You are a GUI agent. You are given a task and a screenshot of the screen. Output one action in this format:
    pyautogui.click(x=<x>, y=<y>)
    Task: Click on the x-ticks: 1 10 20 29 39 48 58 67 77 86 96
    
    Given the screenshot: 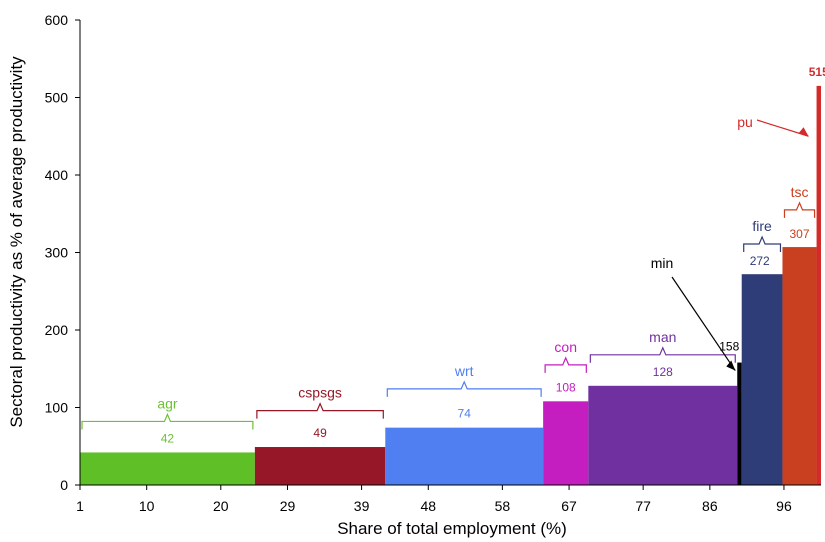 What is the action you would take?
    pyautogui.click(x=434, y=499)
    